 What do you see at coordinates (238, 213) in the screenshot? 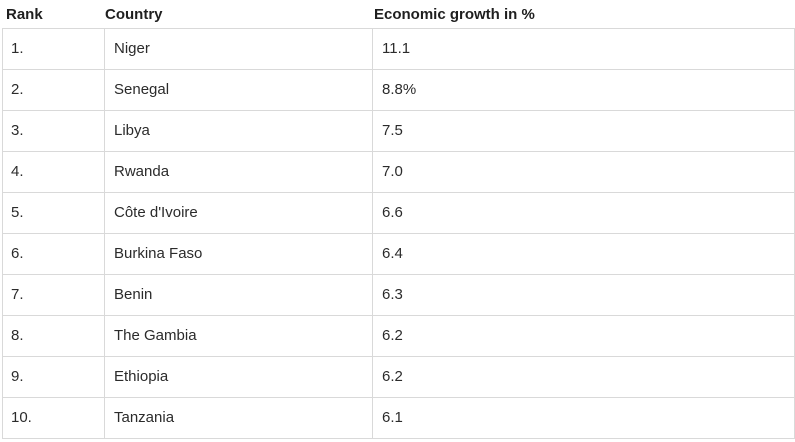
I see `country-cell: Côte d'Ivoire` at bounding box center [238, 213].